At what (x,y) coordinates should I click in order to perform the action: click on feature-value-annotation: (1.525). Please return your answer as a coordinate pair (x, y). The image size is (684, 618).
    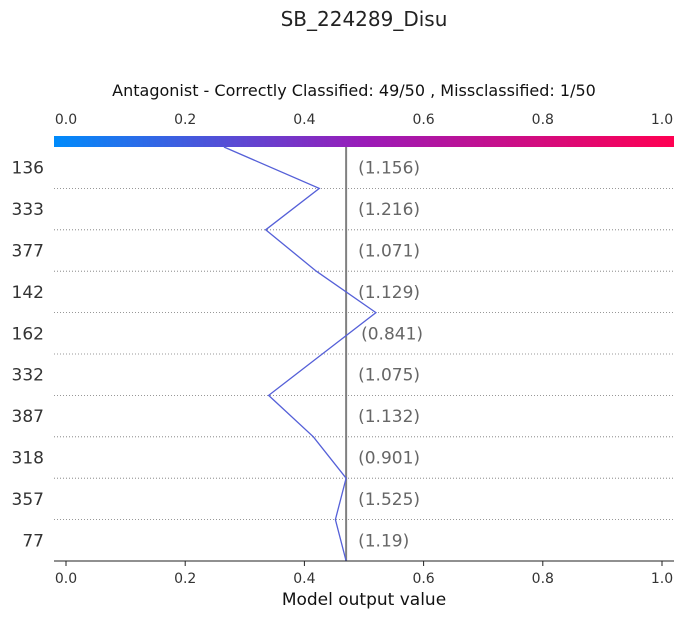
    Looking at the image, I should click on (389, 500).